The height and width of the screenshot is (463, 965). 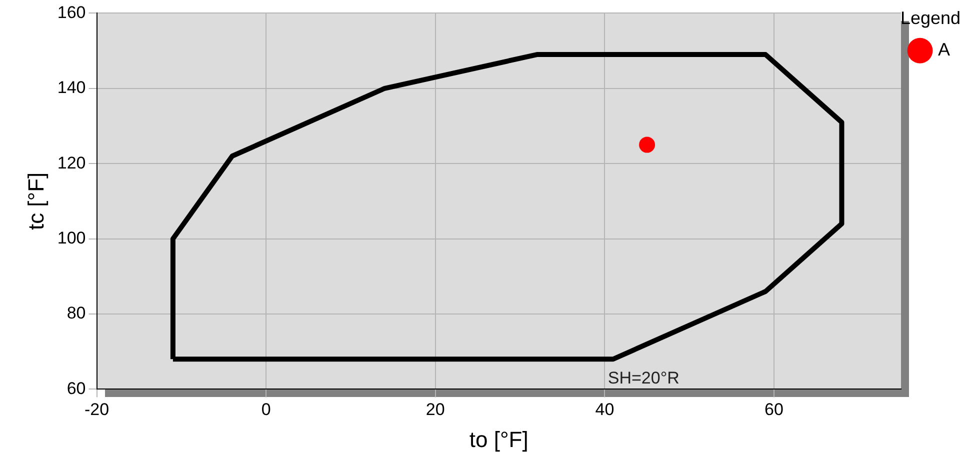 I want to click on y-tick-label: 160, so click(x=71, y=12).